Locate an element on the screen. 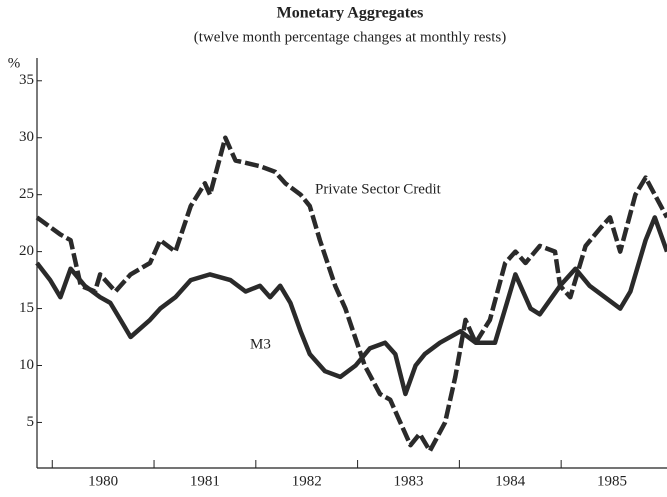  annotation: Private Sector Credit is located at coordinates (378, 189).